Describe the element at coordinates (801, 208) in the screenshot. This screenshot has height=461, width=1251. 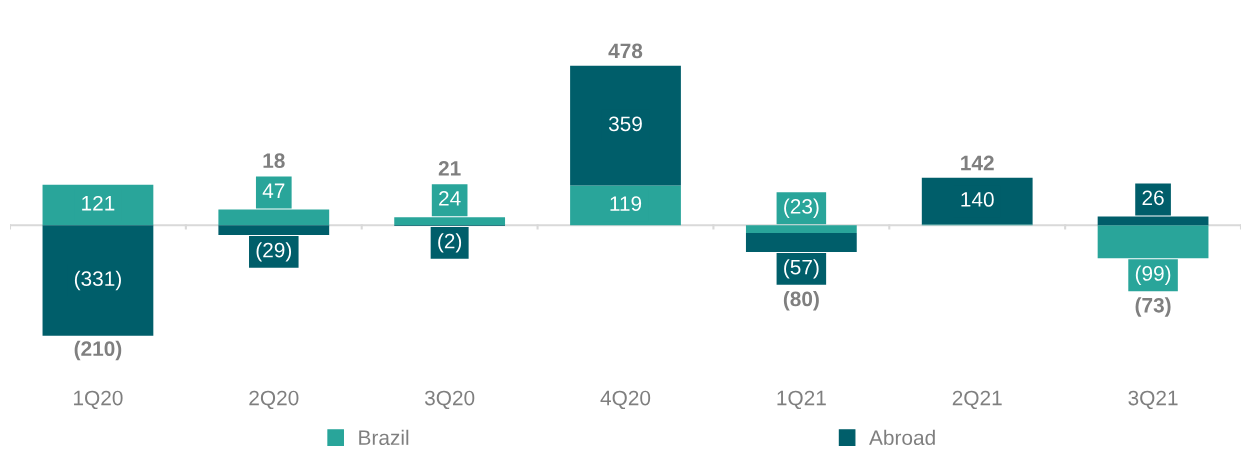
I see `data-label: (23)` at that location.